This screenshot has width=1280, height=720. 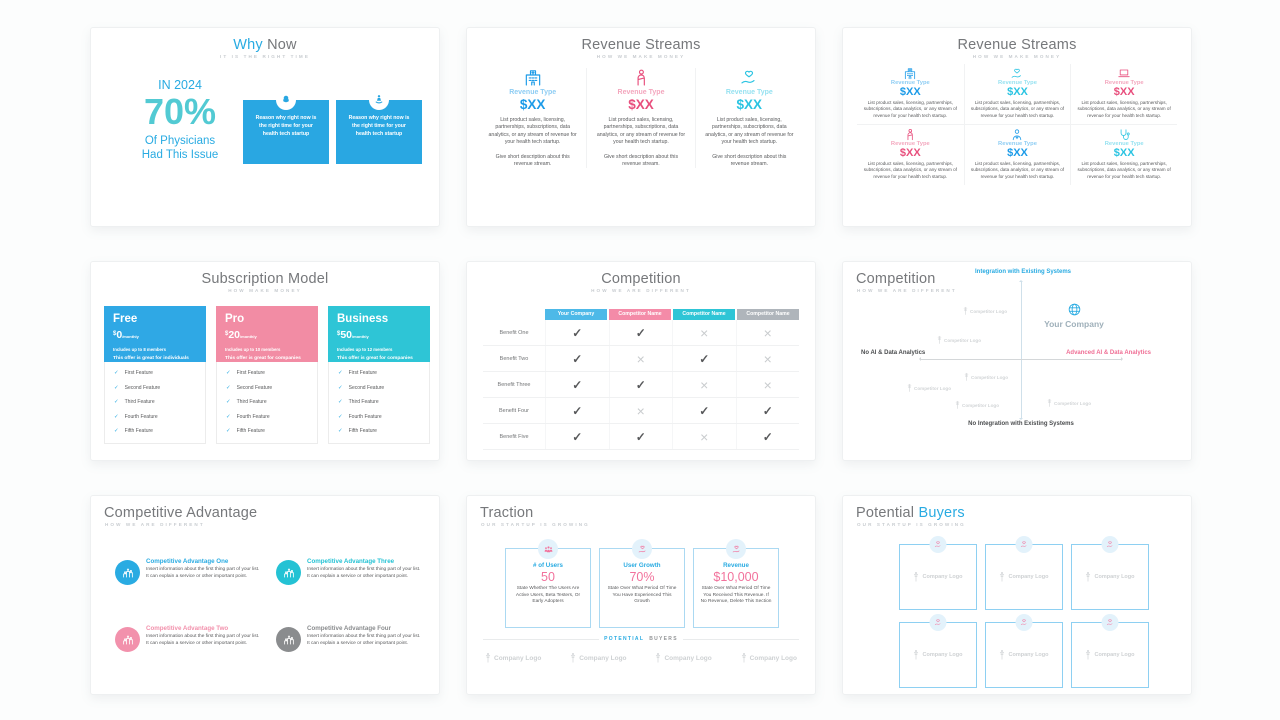 What do you see at coordinates (641, 56) in the screenshot?
I see `slide-subtitle: HOW WE MAKE MONEY` at bounding box center [641, 56].